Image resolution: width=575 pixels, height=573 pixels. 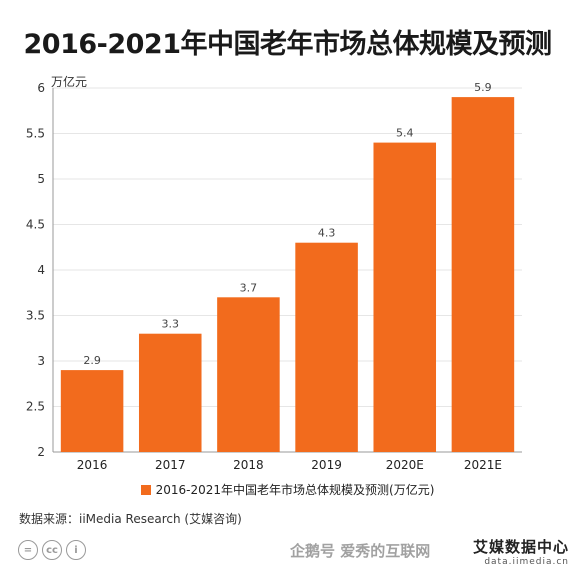 I want to click on legend: 2016-2021年中国老年市场总体规模及预测(万亿元), so click(x=287, y=489).